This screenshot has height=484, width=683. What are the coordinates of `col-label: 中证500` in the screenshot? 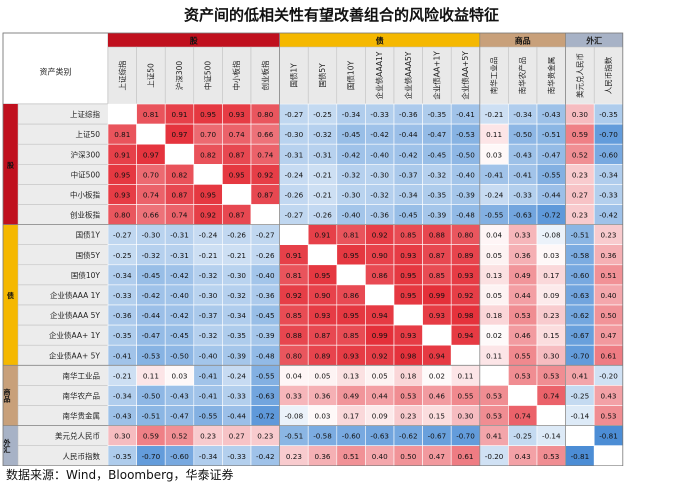 It's located at (208, 76).